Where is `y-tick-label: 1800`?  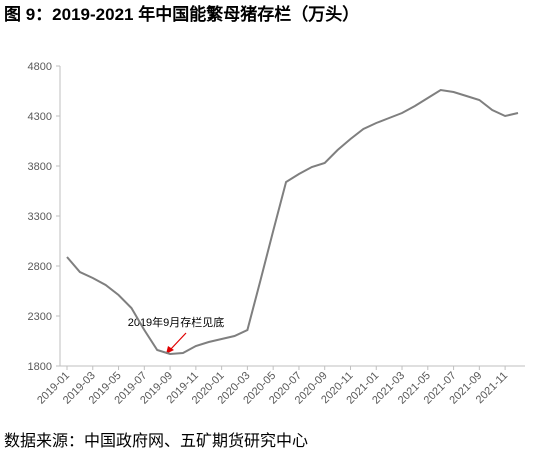
y-tick-label: 1800 is located at coordinates (40, 367).